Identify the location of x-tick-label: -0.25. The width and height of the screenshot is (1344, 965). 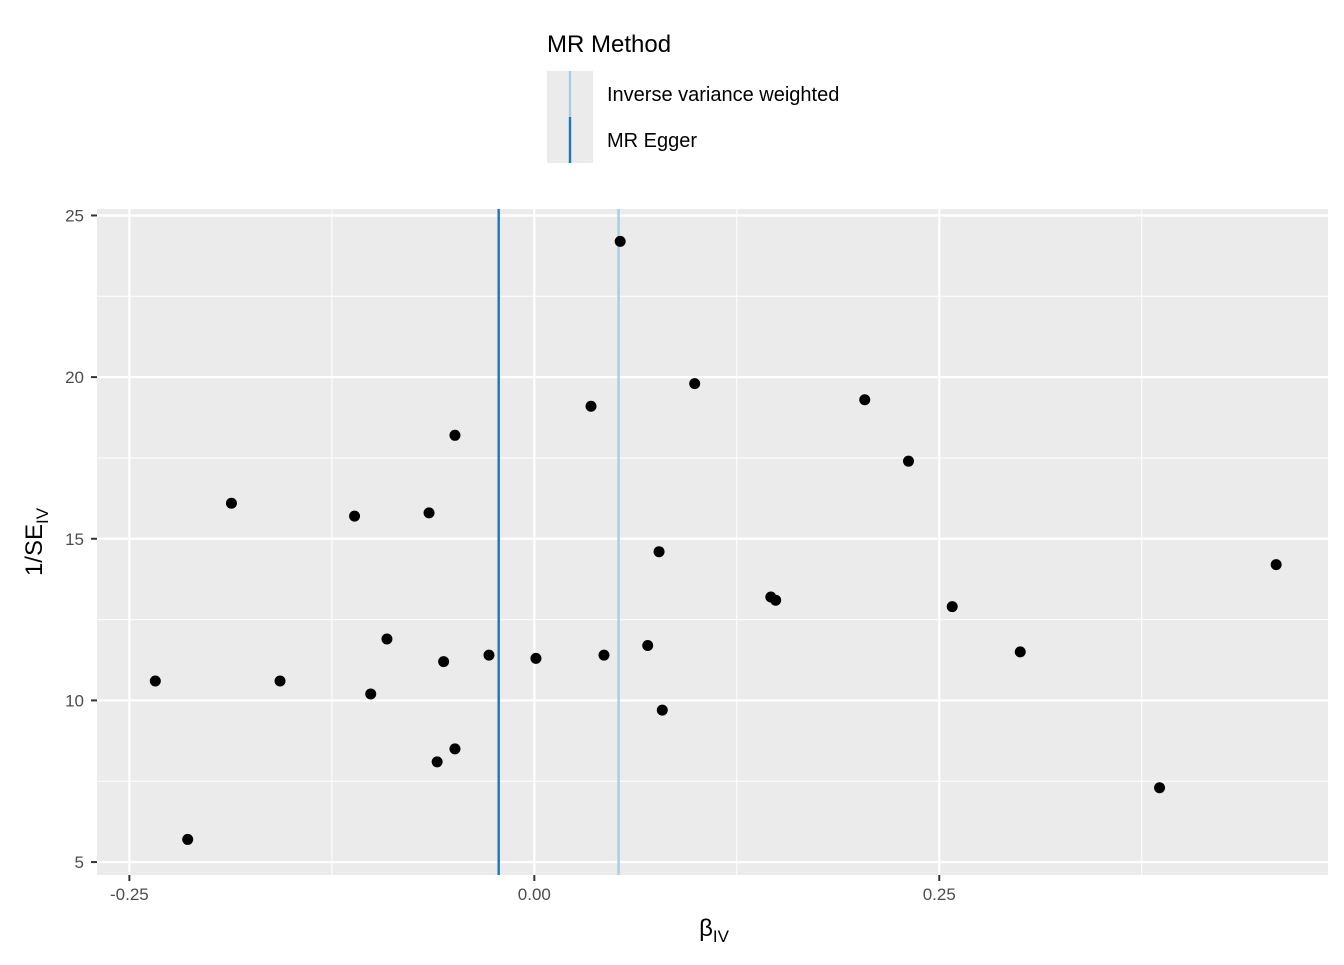
(129, 894).